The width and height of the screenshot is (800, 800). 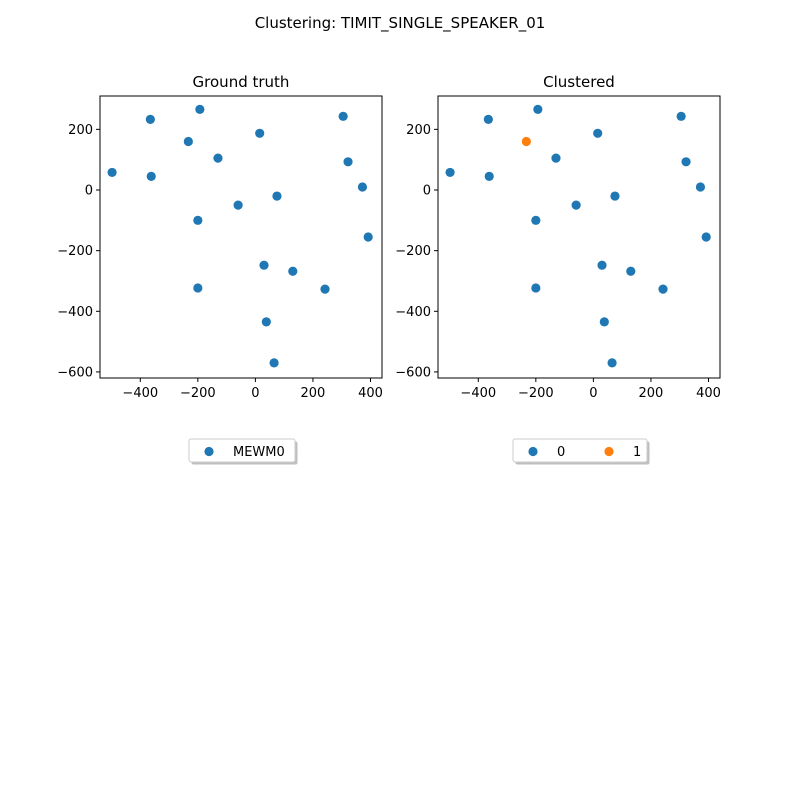 I want to click on chart-1-ytick-label: 0, so click(x=89, y=191).